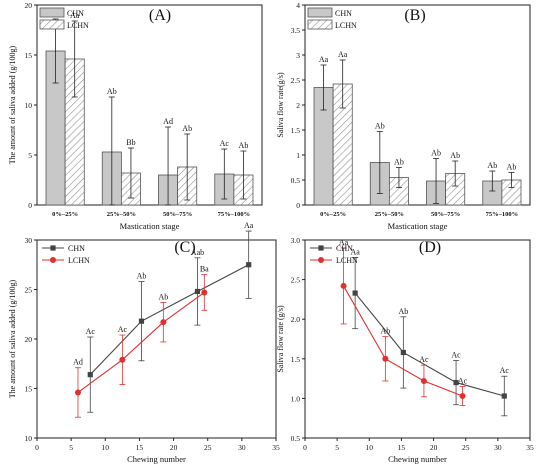  Describe the element at coordinates (29, 438) in the screenshot. I see `y-tick-label: 10` at that location.